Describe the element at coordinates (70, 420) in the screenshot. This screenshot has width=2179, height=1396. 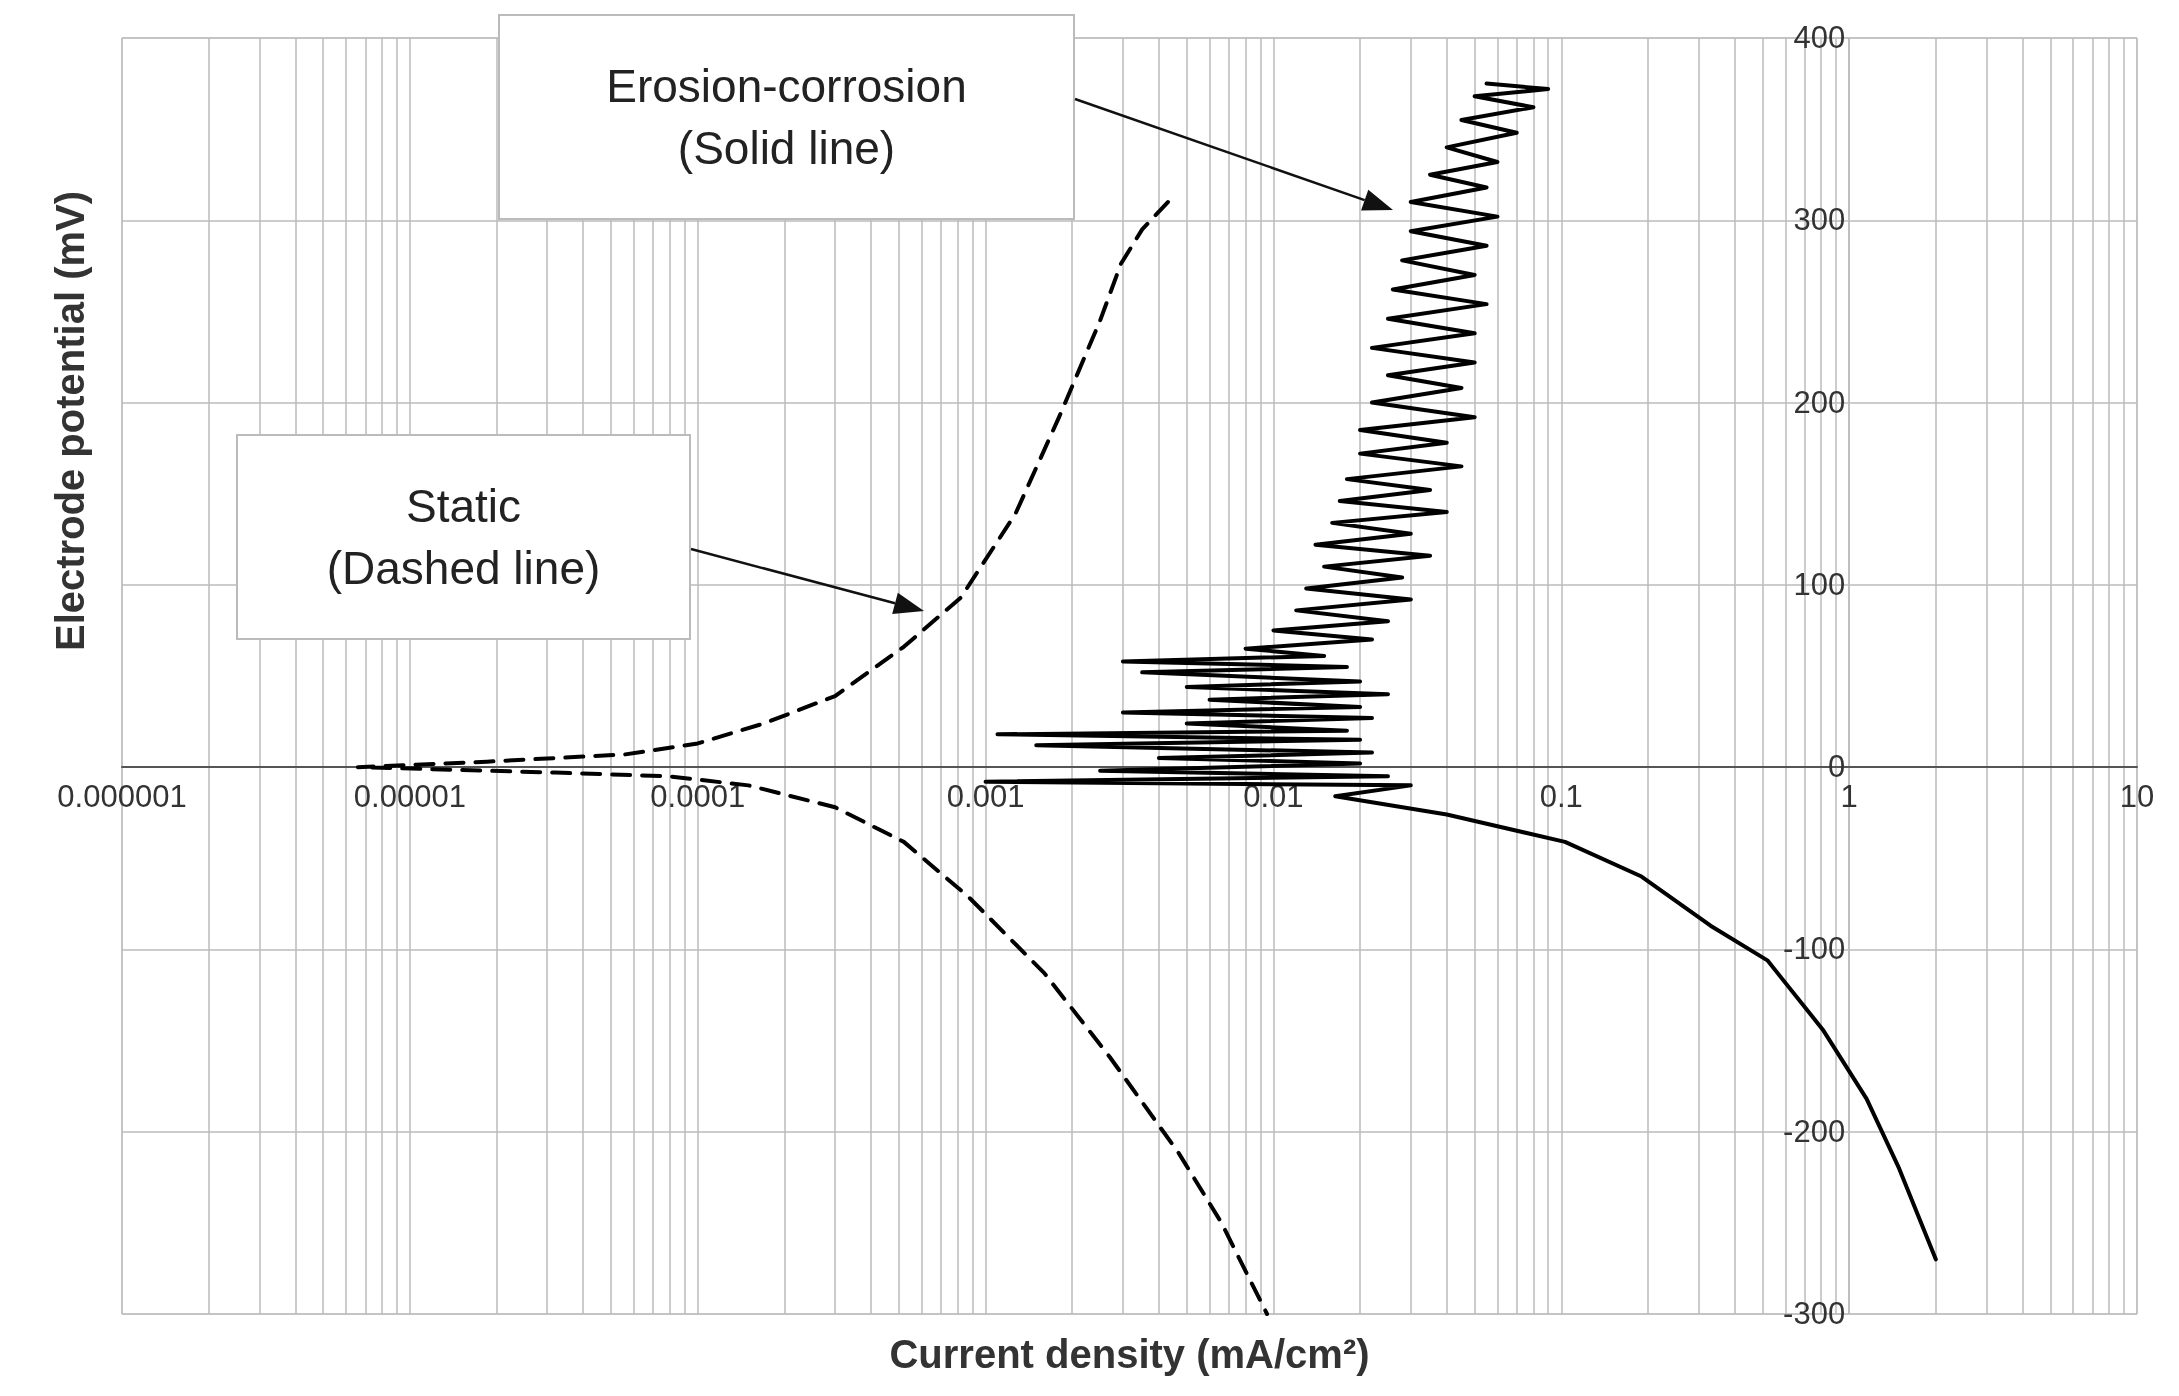
I see `y-axis-title: Electrode potential (mV)` at that location.